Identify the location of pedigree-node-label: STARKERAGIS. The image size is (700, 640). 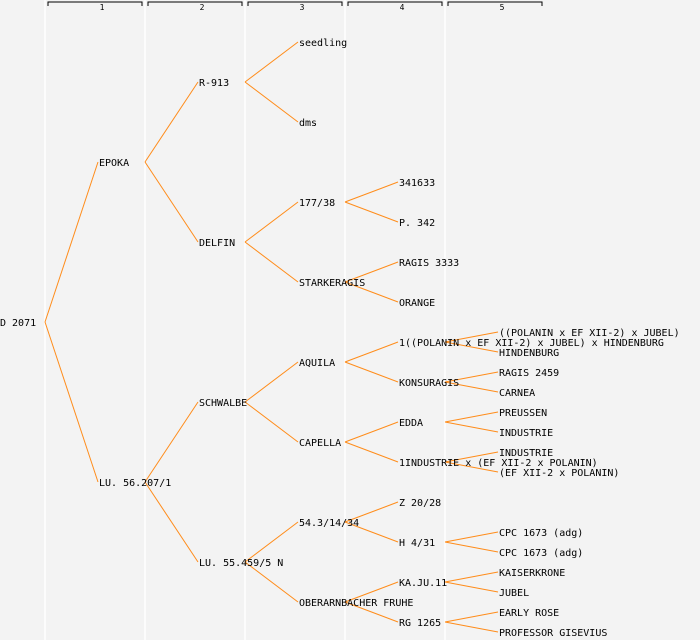
(332, 283).